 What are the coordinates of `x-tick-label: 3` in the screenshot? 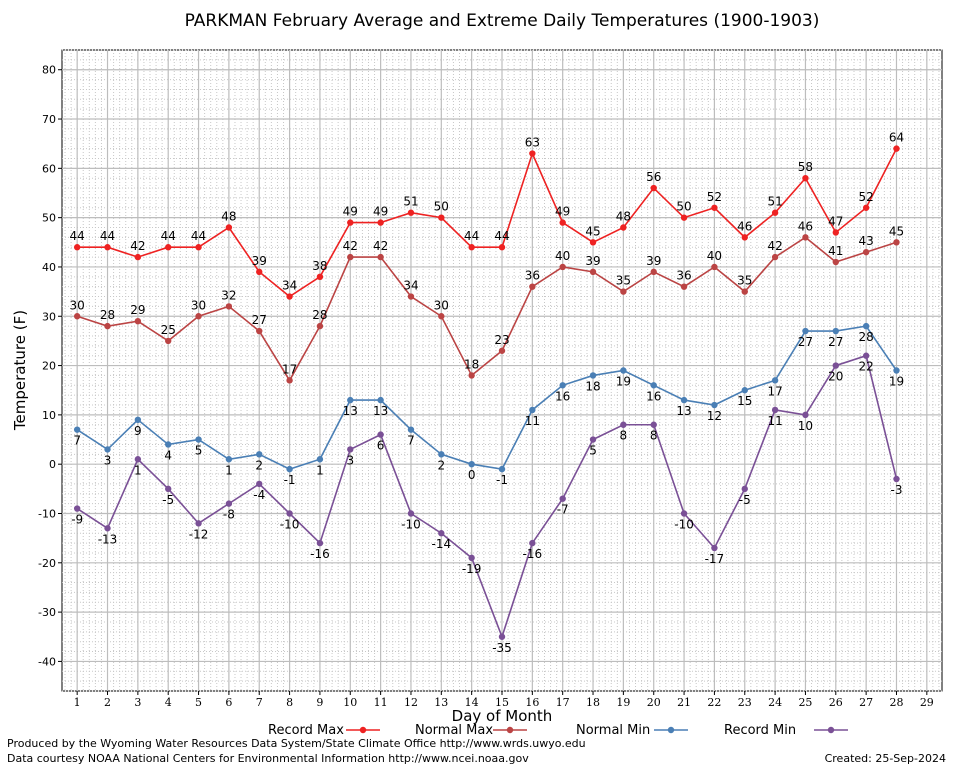 It's located at (137, 702).